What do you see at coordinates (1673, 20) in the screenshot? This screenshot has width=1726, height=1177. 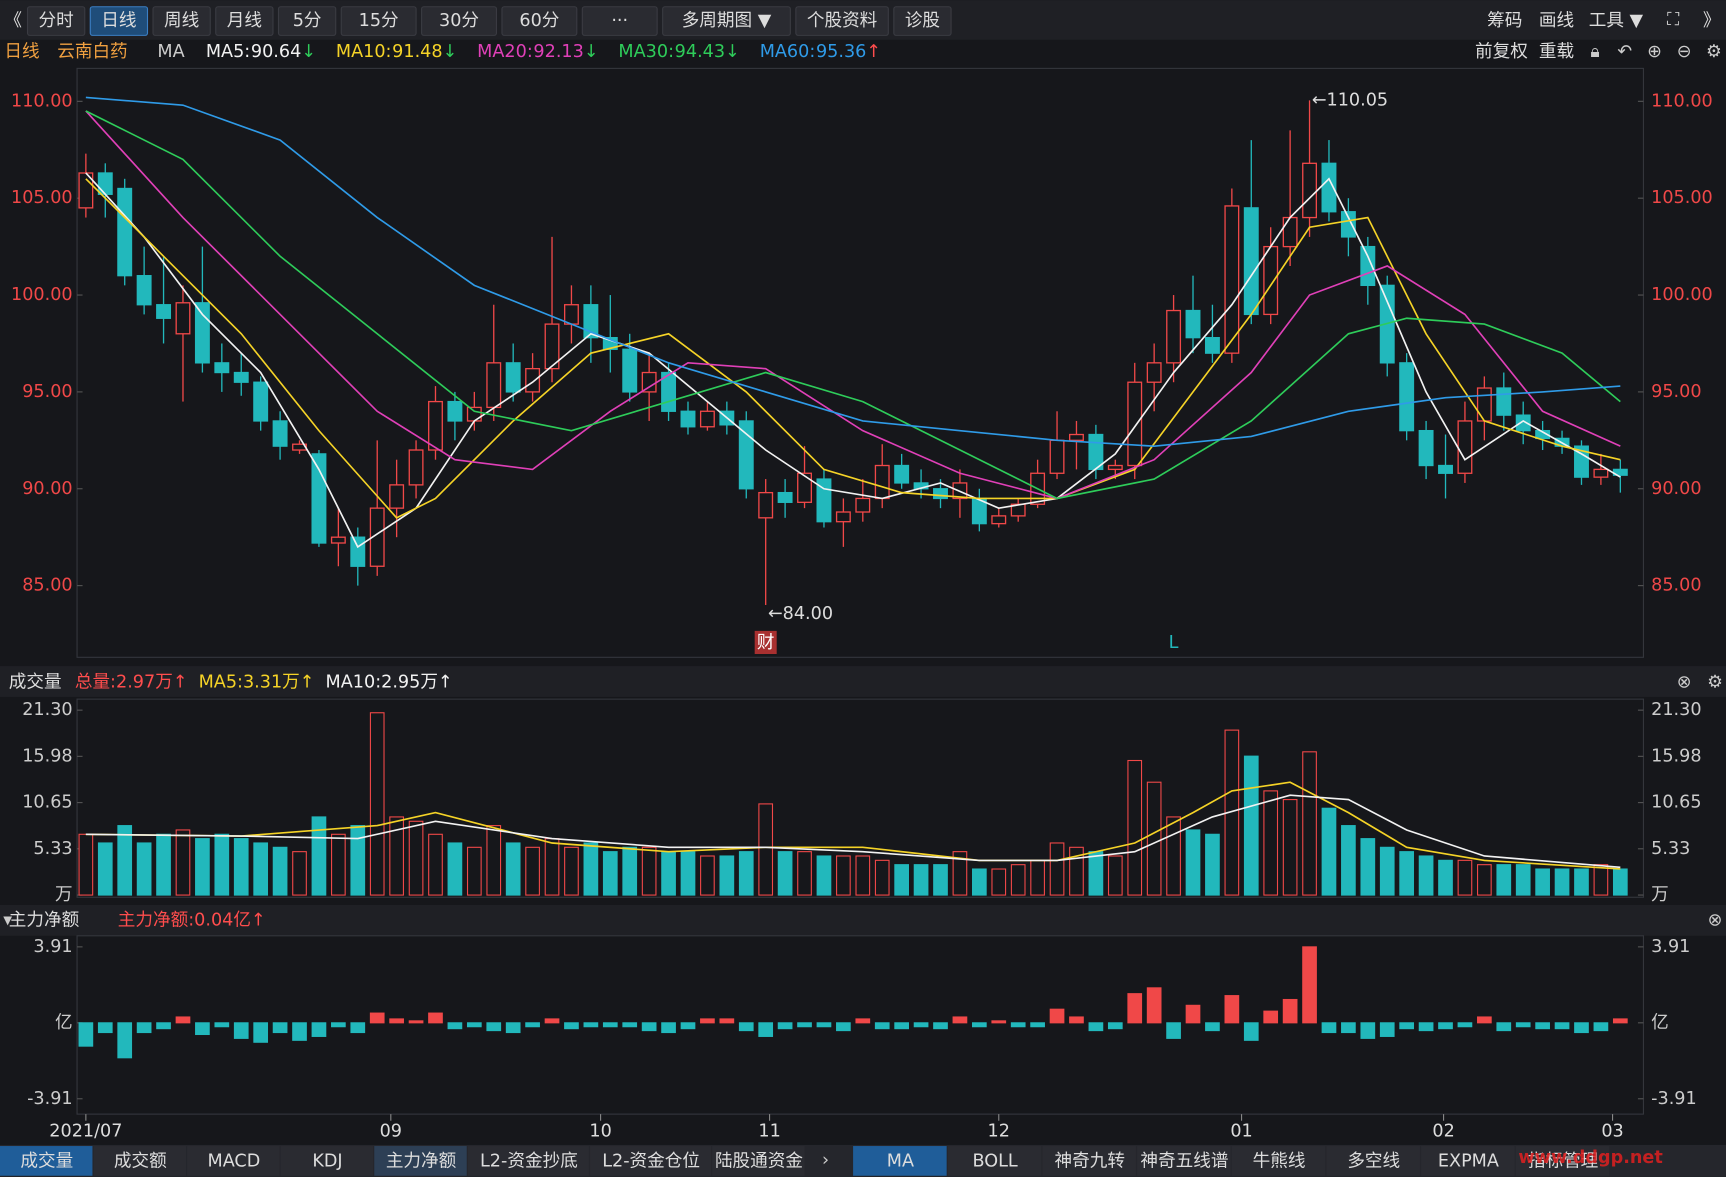 I see `fullscreen-icon: ⛶` at bounding box center [1673, 20].